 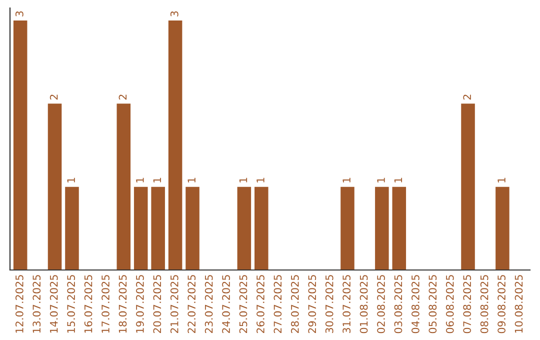 What do you see at coordinates (157, 304) in the screenshot?
I see `x-tick-label: 20.07.2025` at bounding box center [157, 304].